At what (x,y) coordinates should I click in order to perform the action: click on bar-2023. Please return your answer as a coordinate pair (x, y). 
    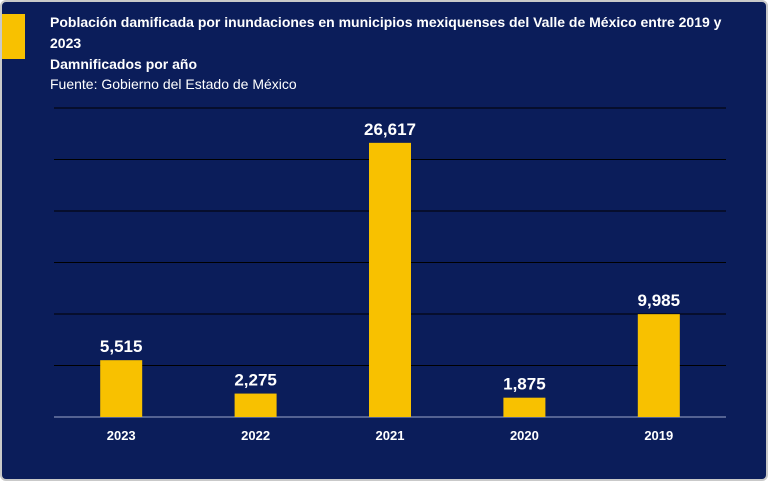
    Looking at the image, I should click on (121, 388).